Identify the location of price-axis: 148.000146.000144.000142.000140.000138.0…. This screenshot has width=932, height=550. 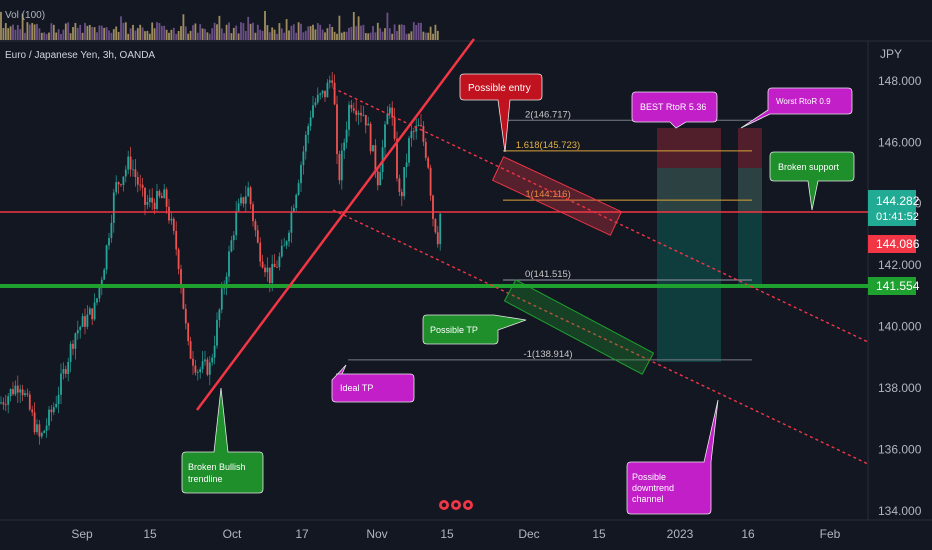
(900, 296).